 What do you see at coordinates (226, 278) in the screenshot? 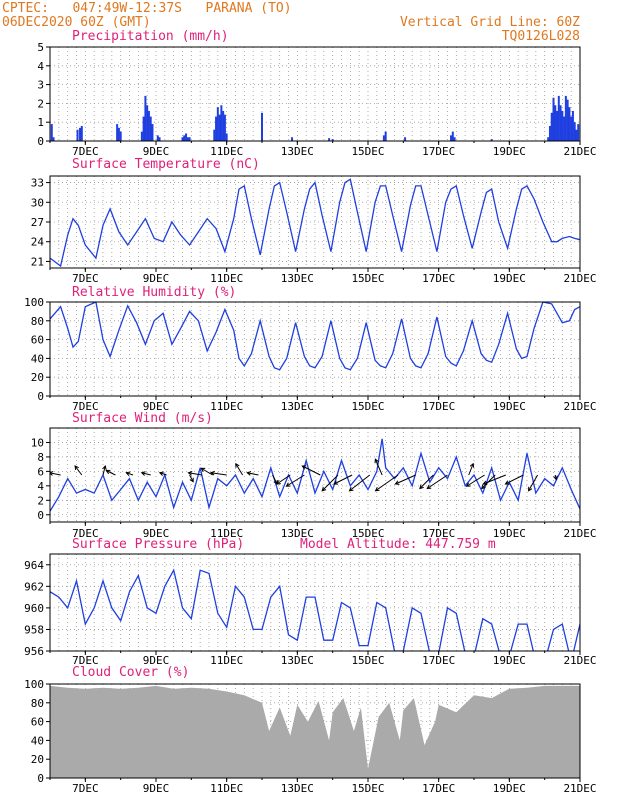
I see `temperature-xtick-label: 11DEC` at bounding box center [226, 278].